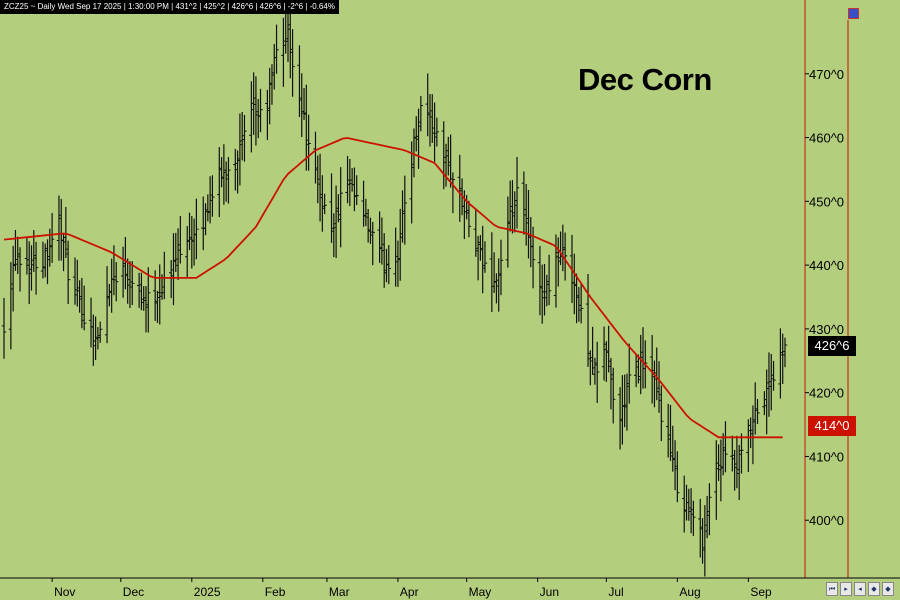 The width and height of the screenshot is (900, 600). I want to click on x-tick-label: Aug, so click(689, 592).